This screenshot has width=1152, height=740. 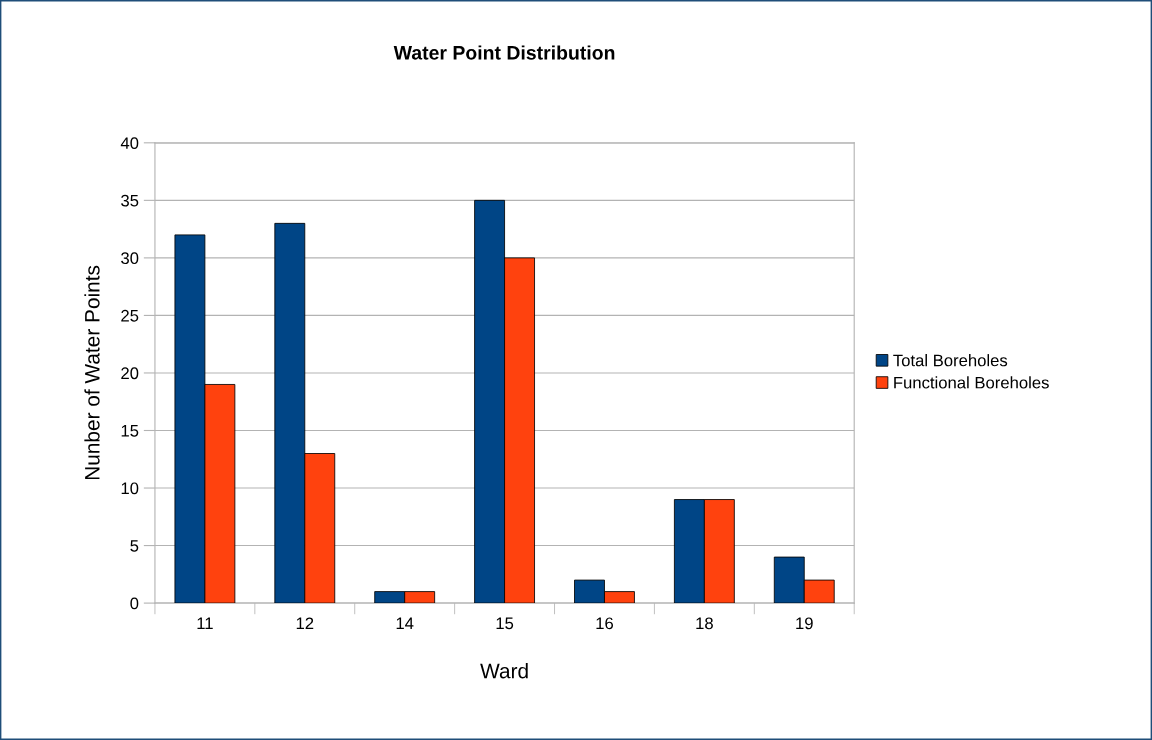 I want to click on x-tick-label: 11, so click(x=205, y=623).